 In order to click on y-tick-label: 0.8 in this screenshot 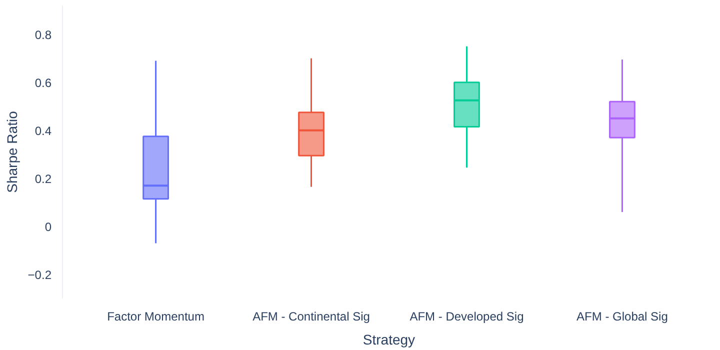, I will do `click(43, 35)`.